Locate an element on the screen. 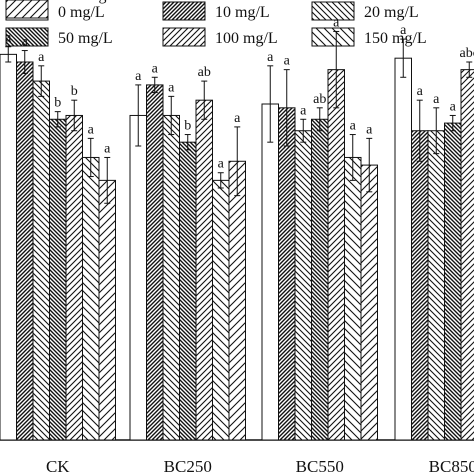  legend-label: 0 mg/L is located at coordinates (81, 12).